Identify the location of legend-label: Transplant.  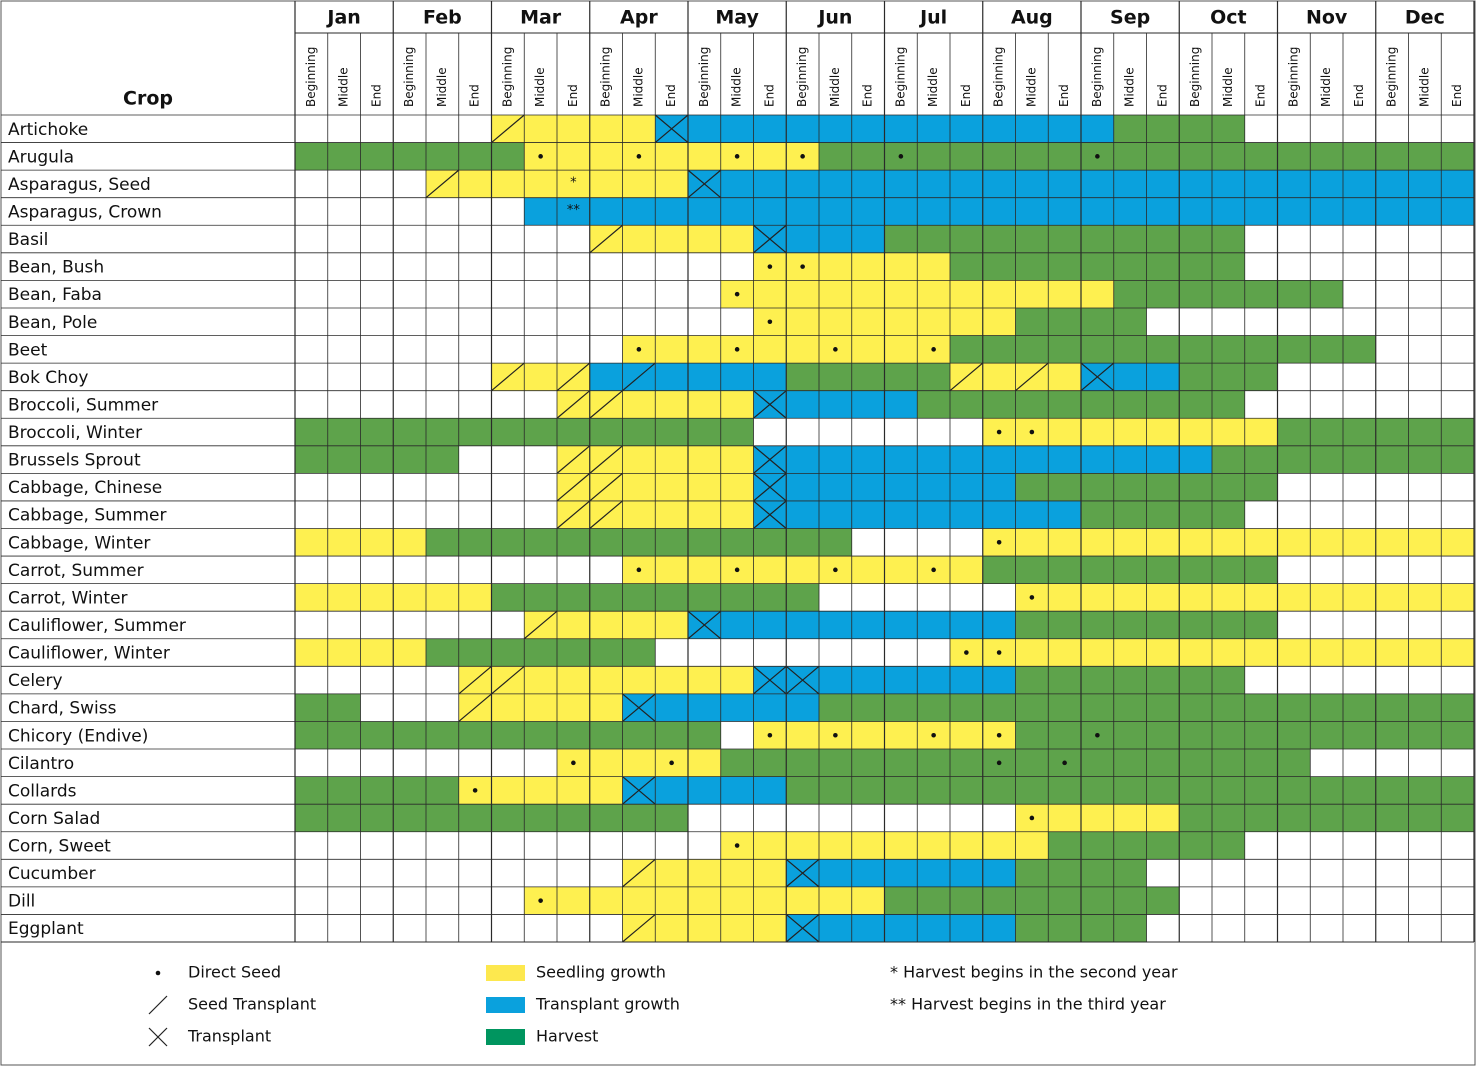
(229, 1036).